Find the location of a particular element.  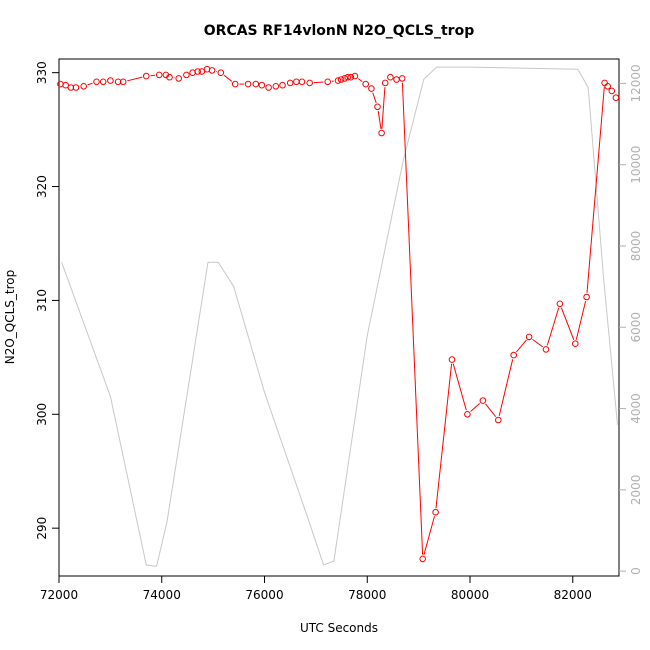

y2-axis: 0 2000 4000 6000 8000 10000 12000 is located at coordinates (631, 319).